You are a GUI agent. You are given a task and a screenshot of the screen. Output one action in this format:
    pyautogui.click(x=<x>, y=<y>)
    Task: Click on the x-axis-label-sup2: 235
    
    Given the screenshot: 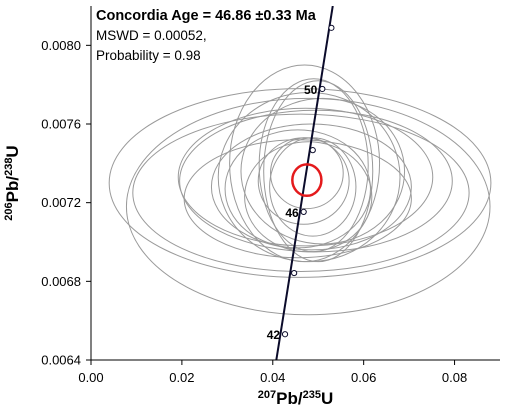 What is the action you would take?
    pyautogui.click(x=312, y=395)
    